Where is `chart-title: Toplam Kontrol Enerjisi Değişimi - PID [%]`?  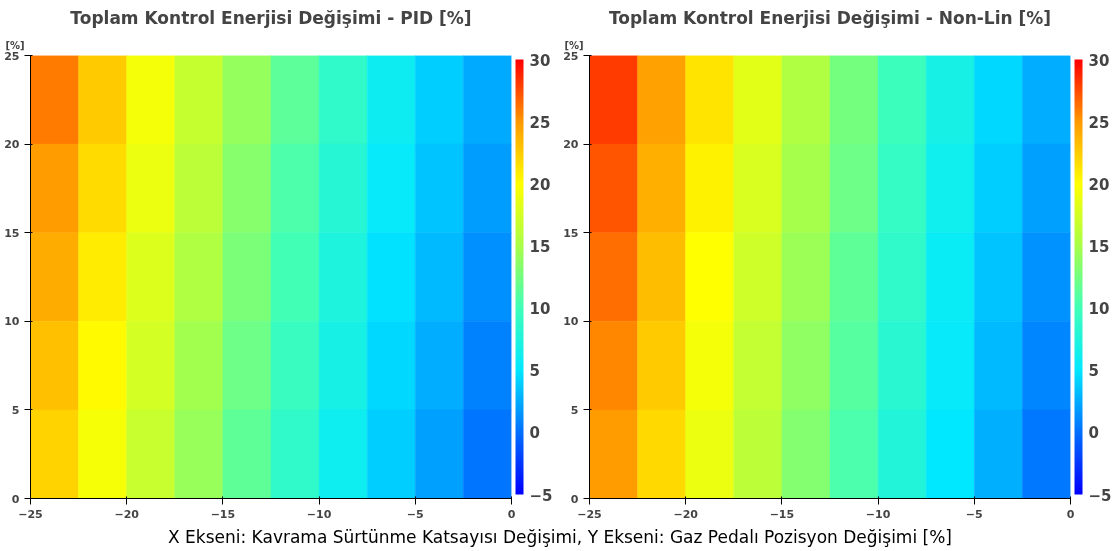
chart-title: Toplam Kontrol Enerjisi Değişimi - PID [%] is located at coordinates (271, 17).